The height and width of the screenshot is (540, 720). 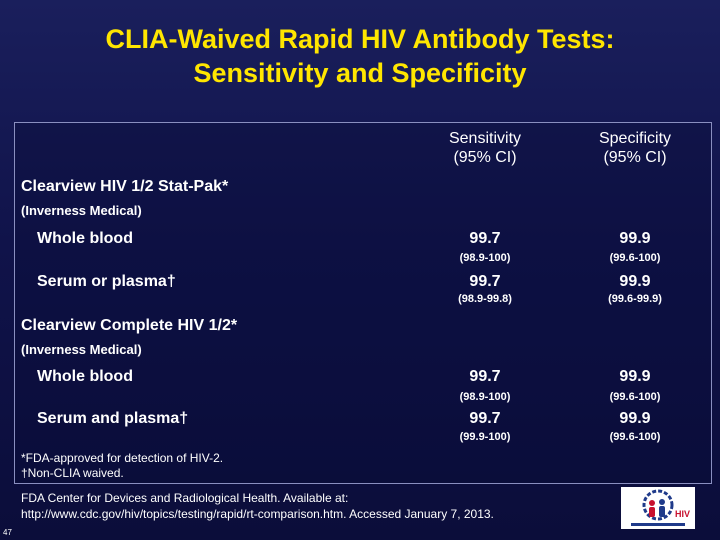 What do you see at coordinates (129, 325) in the screenshot?
I see `group-title: Clearview Complete HIV 1/2*` at bounding box center [129, 325].